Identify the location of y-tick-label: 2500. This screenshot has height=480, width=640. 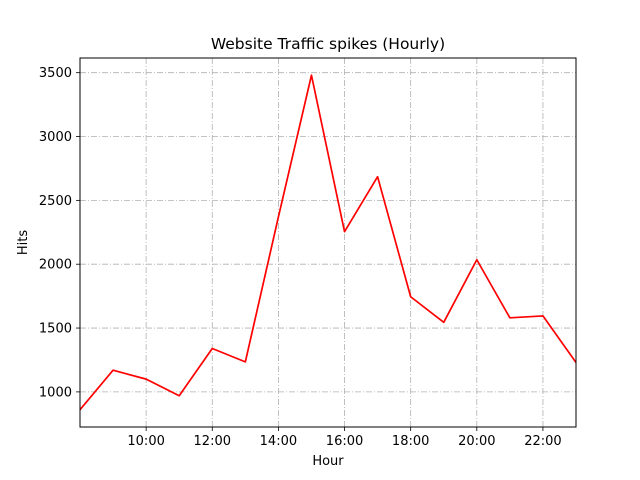
(55, 201).